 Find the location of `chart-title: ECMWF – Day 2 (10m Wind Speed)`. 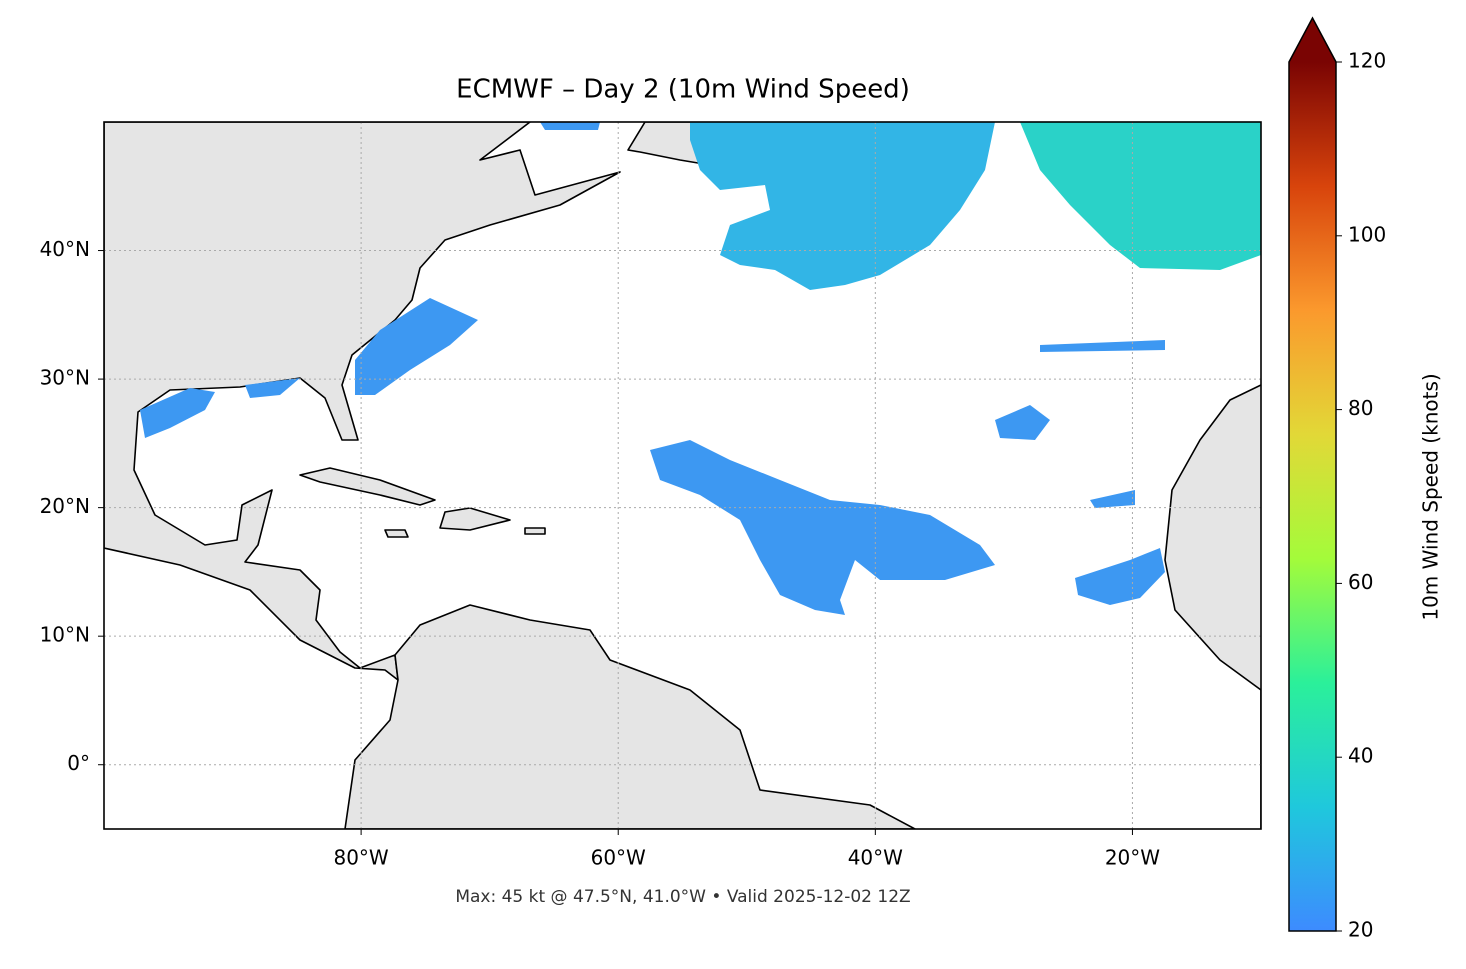

chart-title: ECMWF – Day 2 (10m Wind Speed) is located at coordinates (683, 90).